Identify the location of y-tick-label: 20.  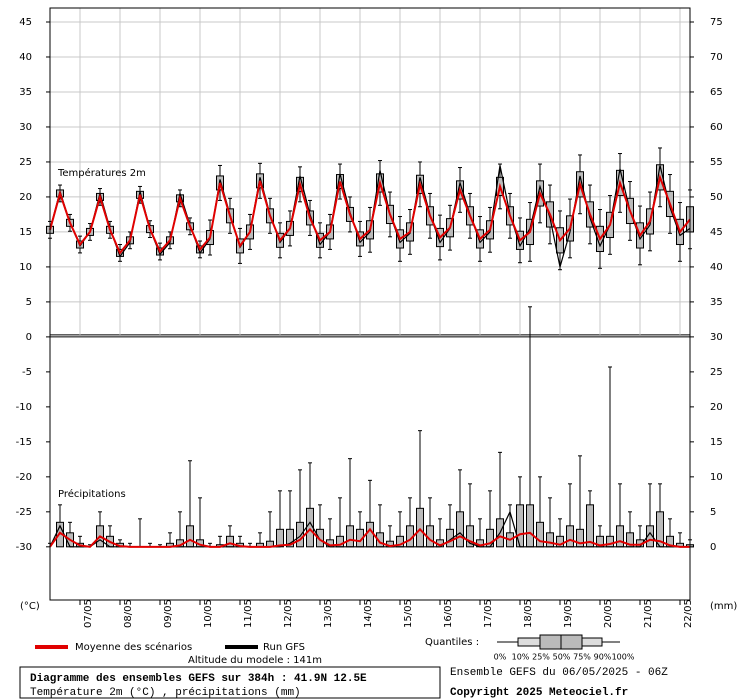
(25, 197).